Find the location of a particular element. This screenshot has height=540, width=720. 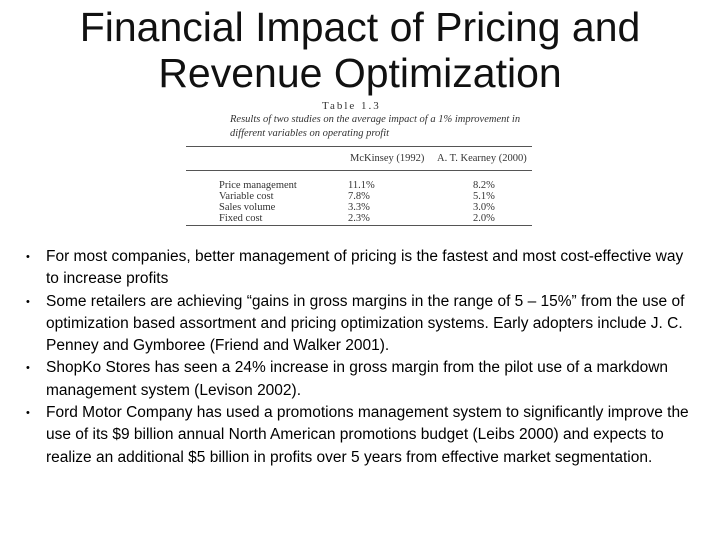

table-cell: 7.8% is located at coordinates (359, 196).